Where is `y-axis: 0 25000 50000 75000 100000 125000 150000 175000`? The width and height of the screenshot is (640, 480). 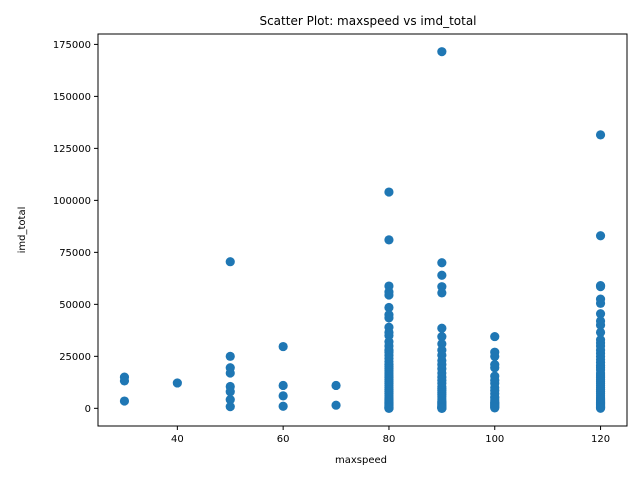 y-axis: 0 25000 50000 75000 100000 125000 150000 175000 is located at coordinates (75, 227).